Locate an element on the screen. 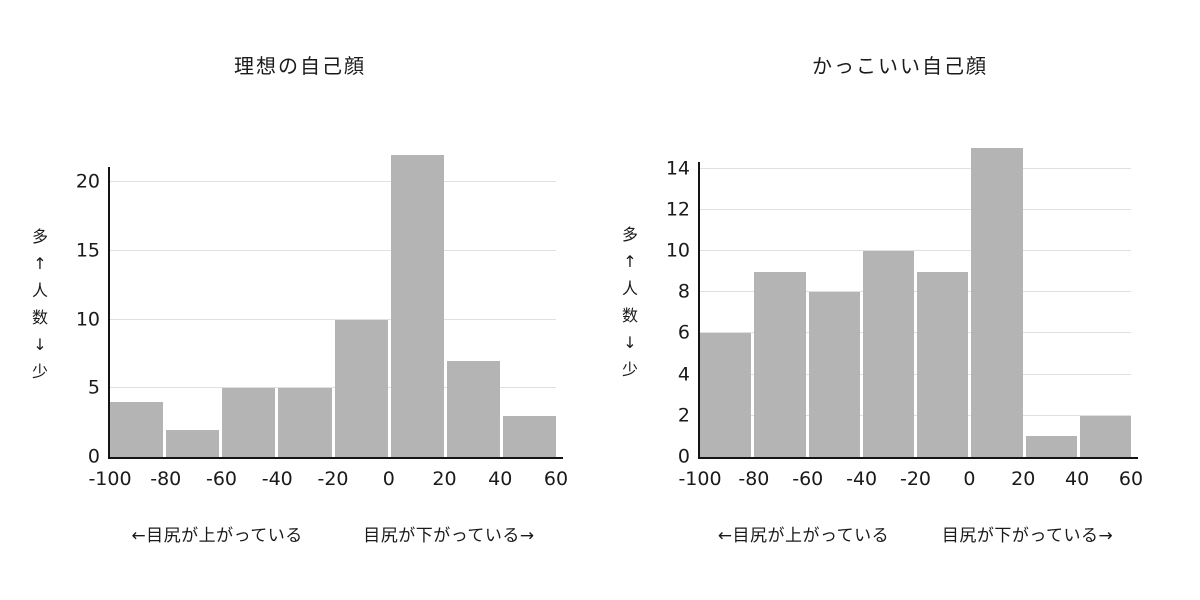  y-tick-label: 20 is located at coordinates (87, 181).